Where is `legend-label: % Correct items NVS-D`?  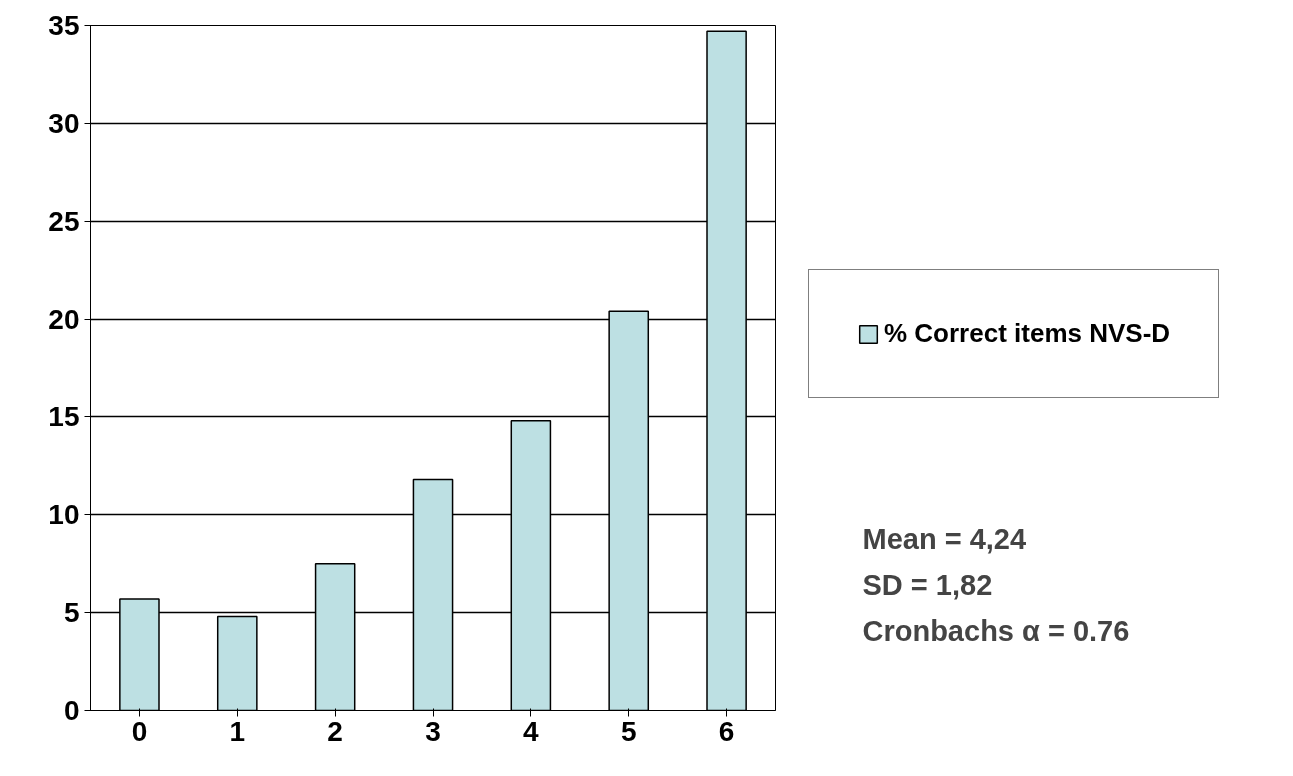 legend-label: % Correct items NVS-D is located at coordinates (1027, 333).